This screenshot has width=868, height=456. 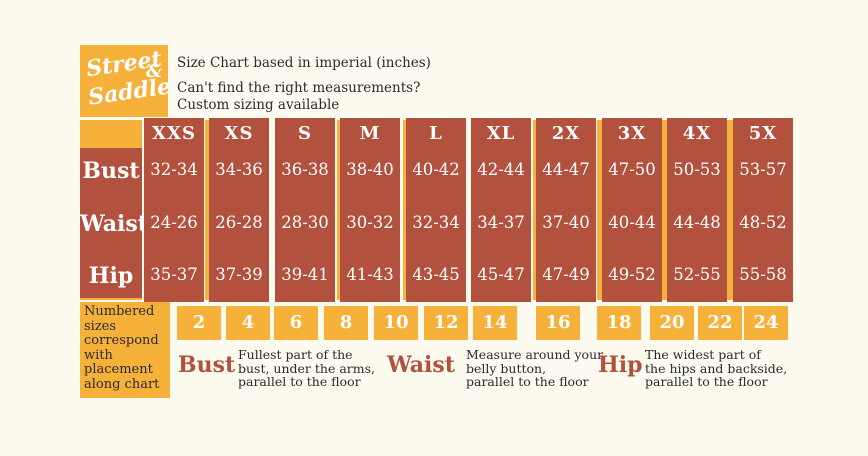 What do you see at coordinates (566, 222) in the screenshot?
I see `cell-waist: 37-40` at bounding box center [566, 222].